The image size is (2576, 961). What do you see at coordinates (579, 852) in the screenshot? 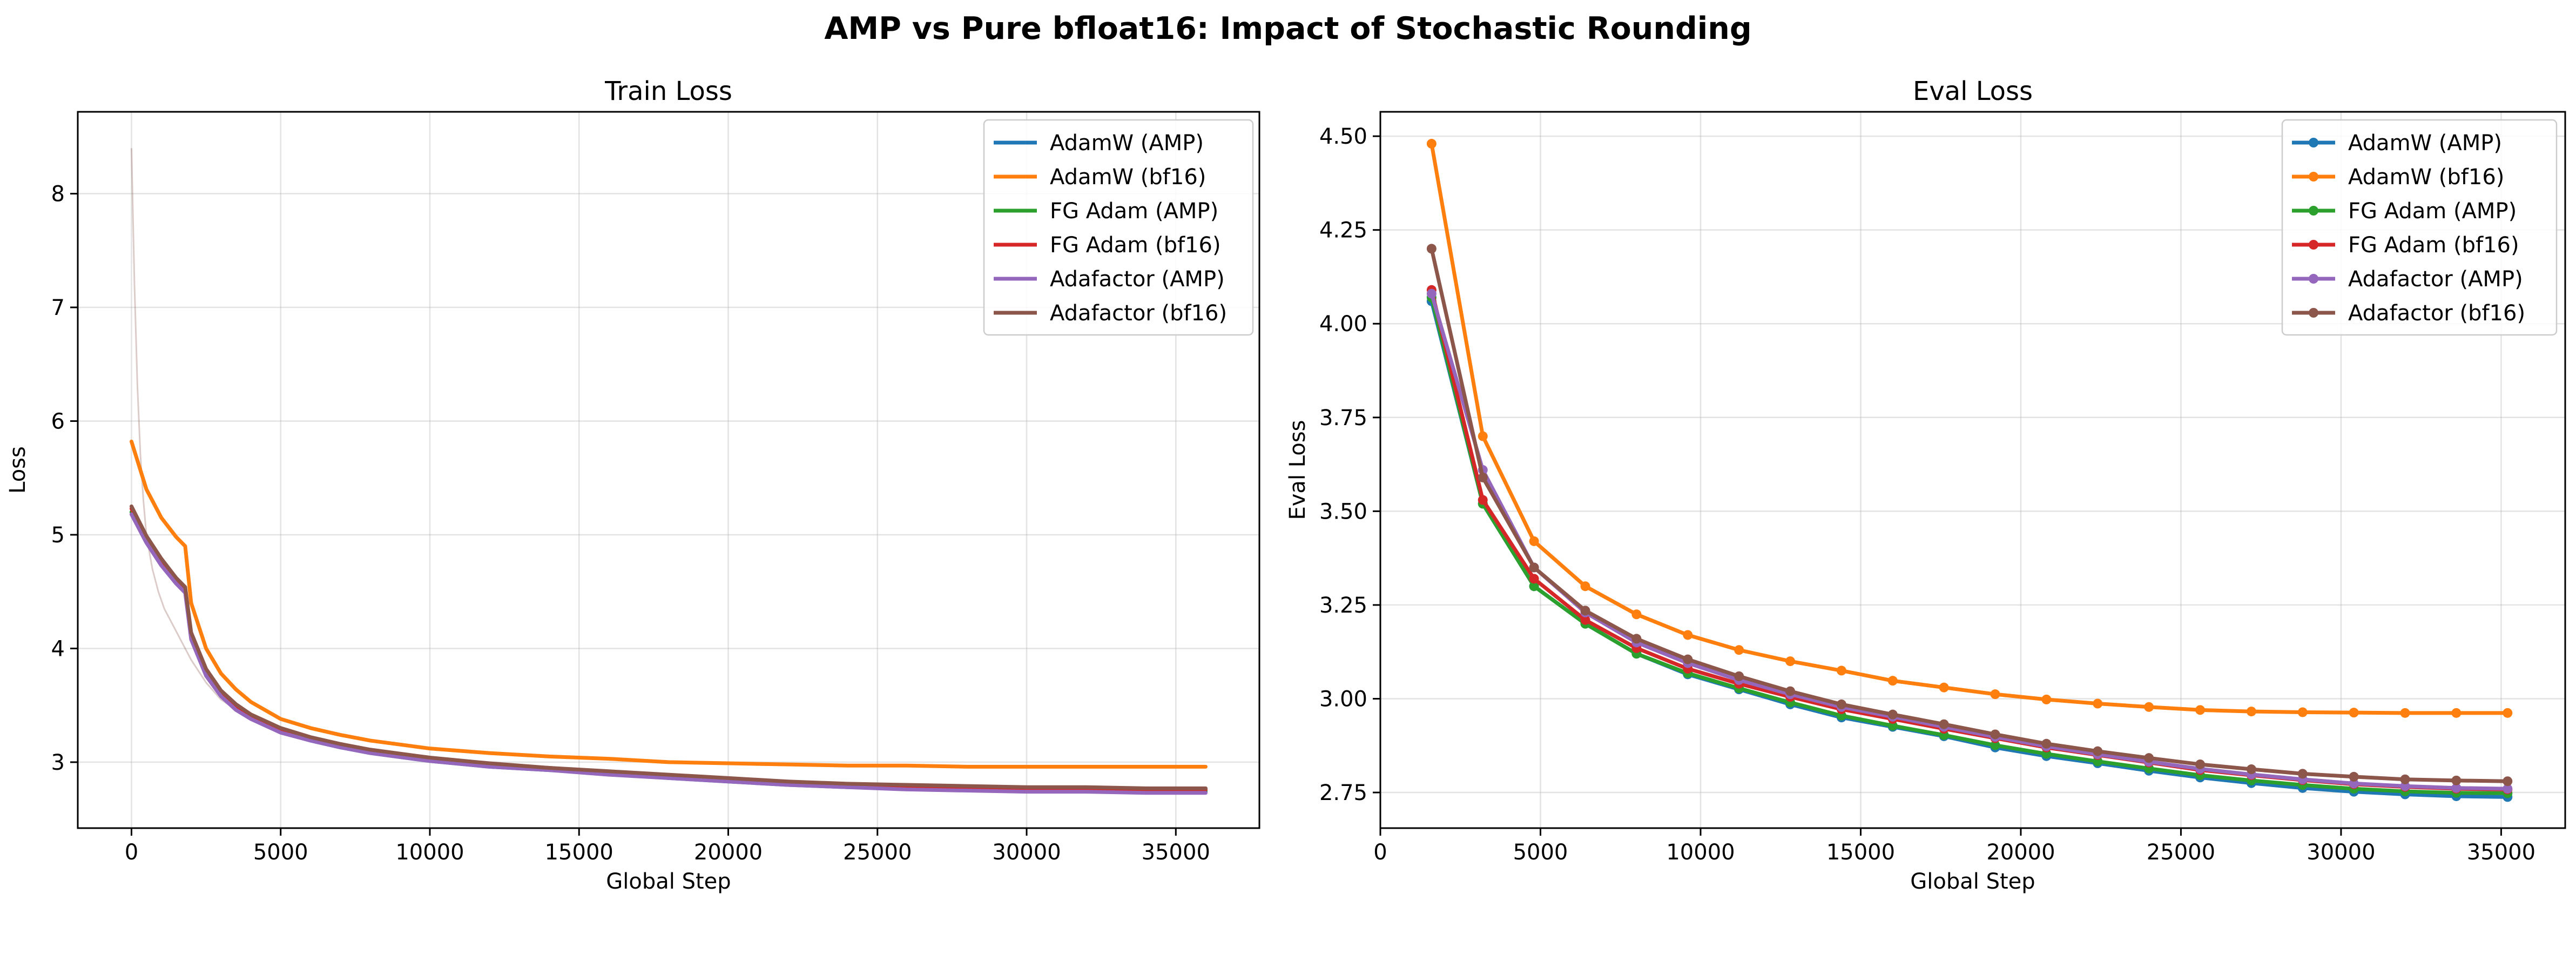
I see `train-x-tick-label: 15000` at bounding box center [579, 852].